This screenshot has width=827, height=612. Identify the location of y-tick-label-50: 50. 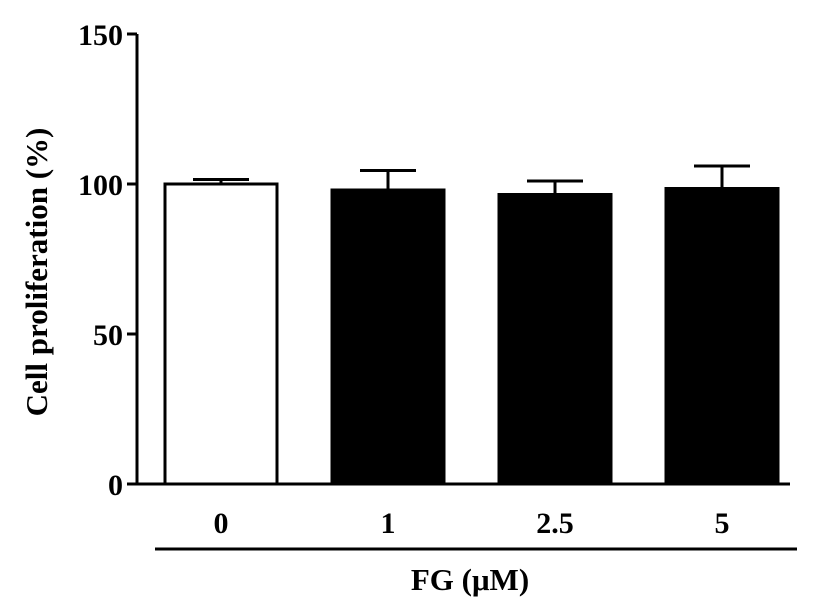
(108, 335).